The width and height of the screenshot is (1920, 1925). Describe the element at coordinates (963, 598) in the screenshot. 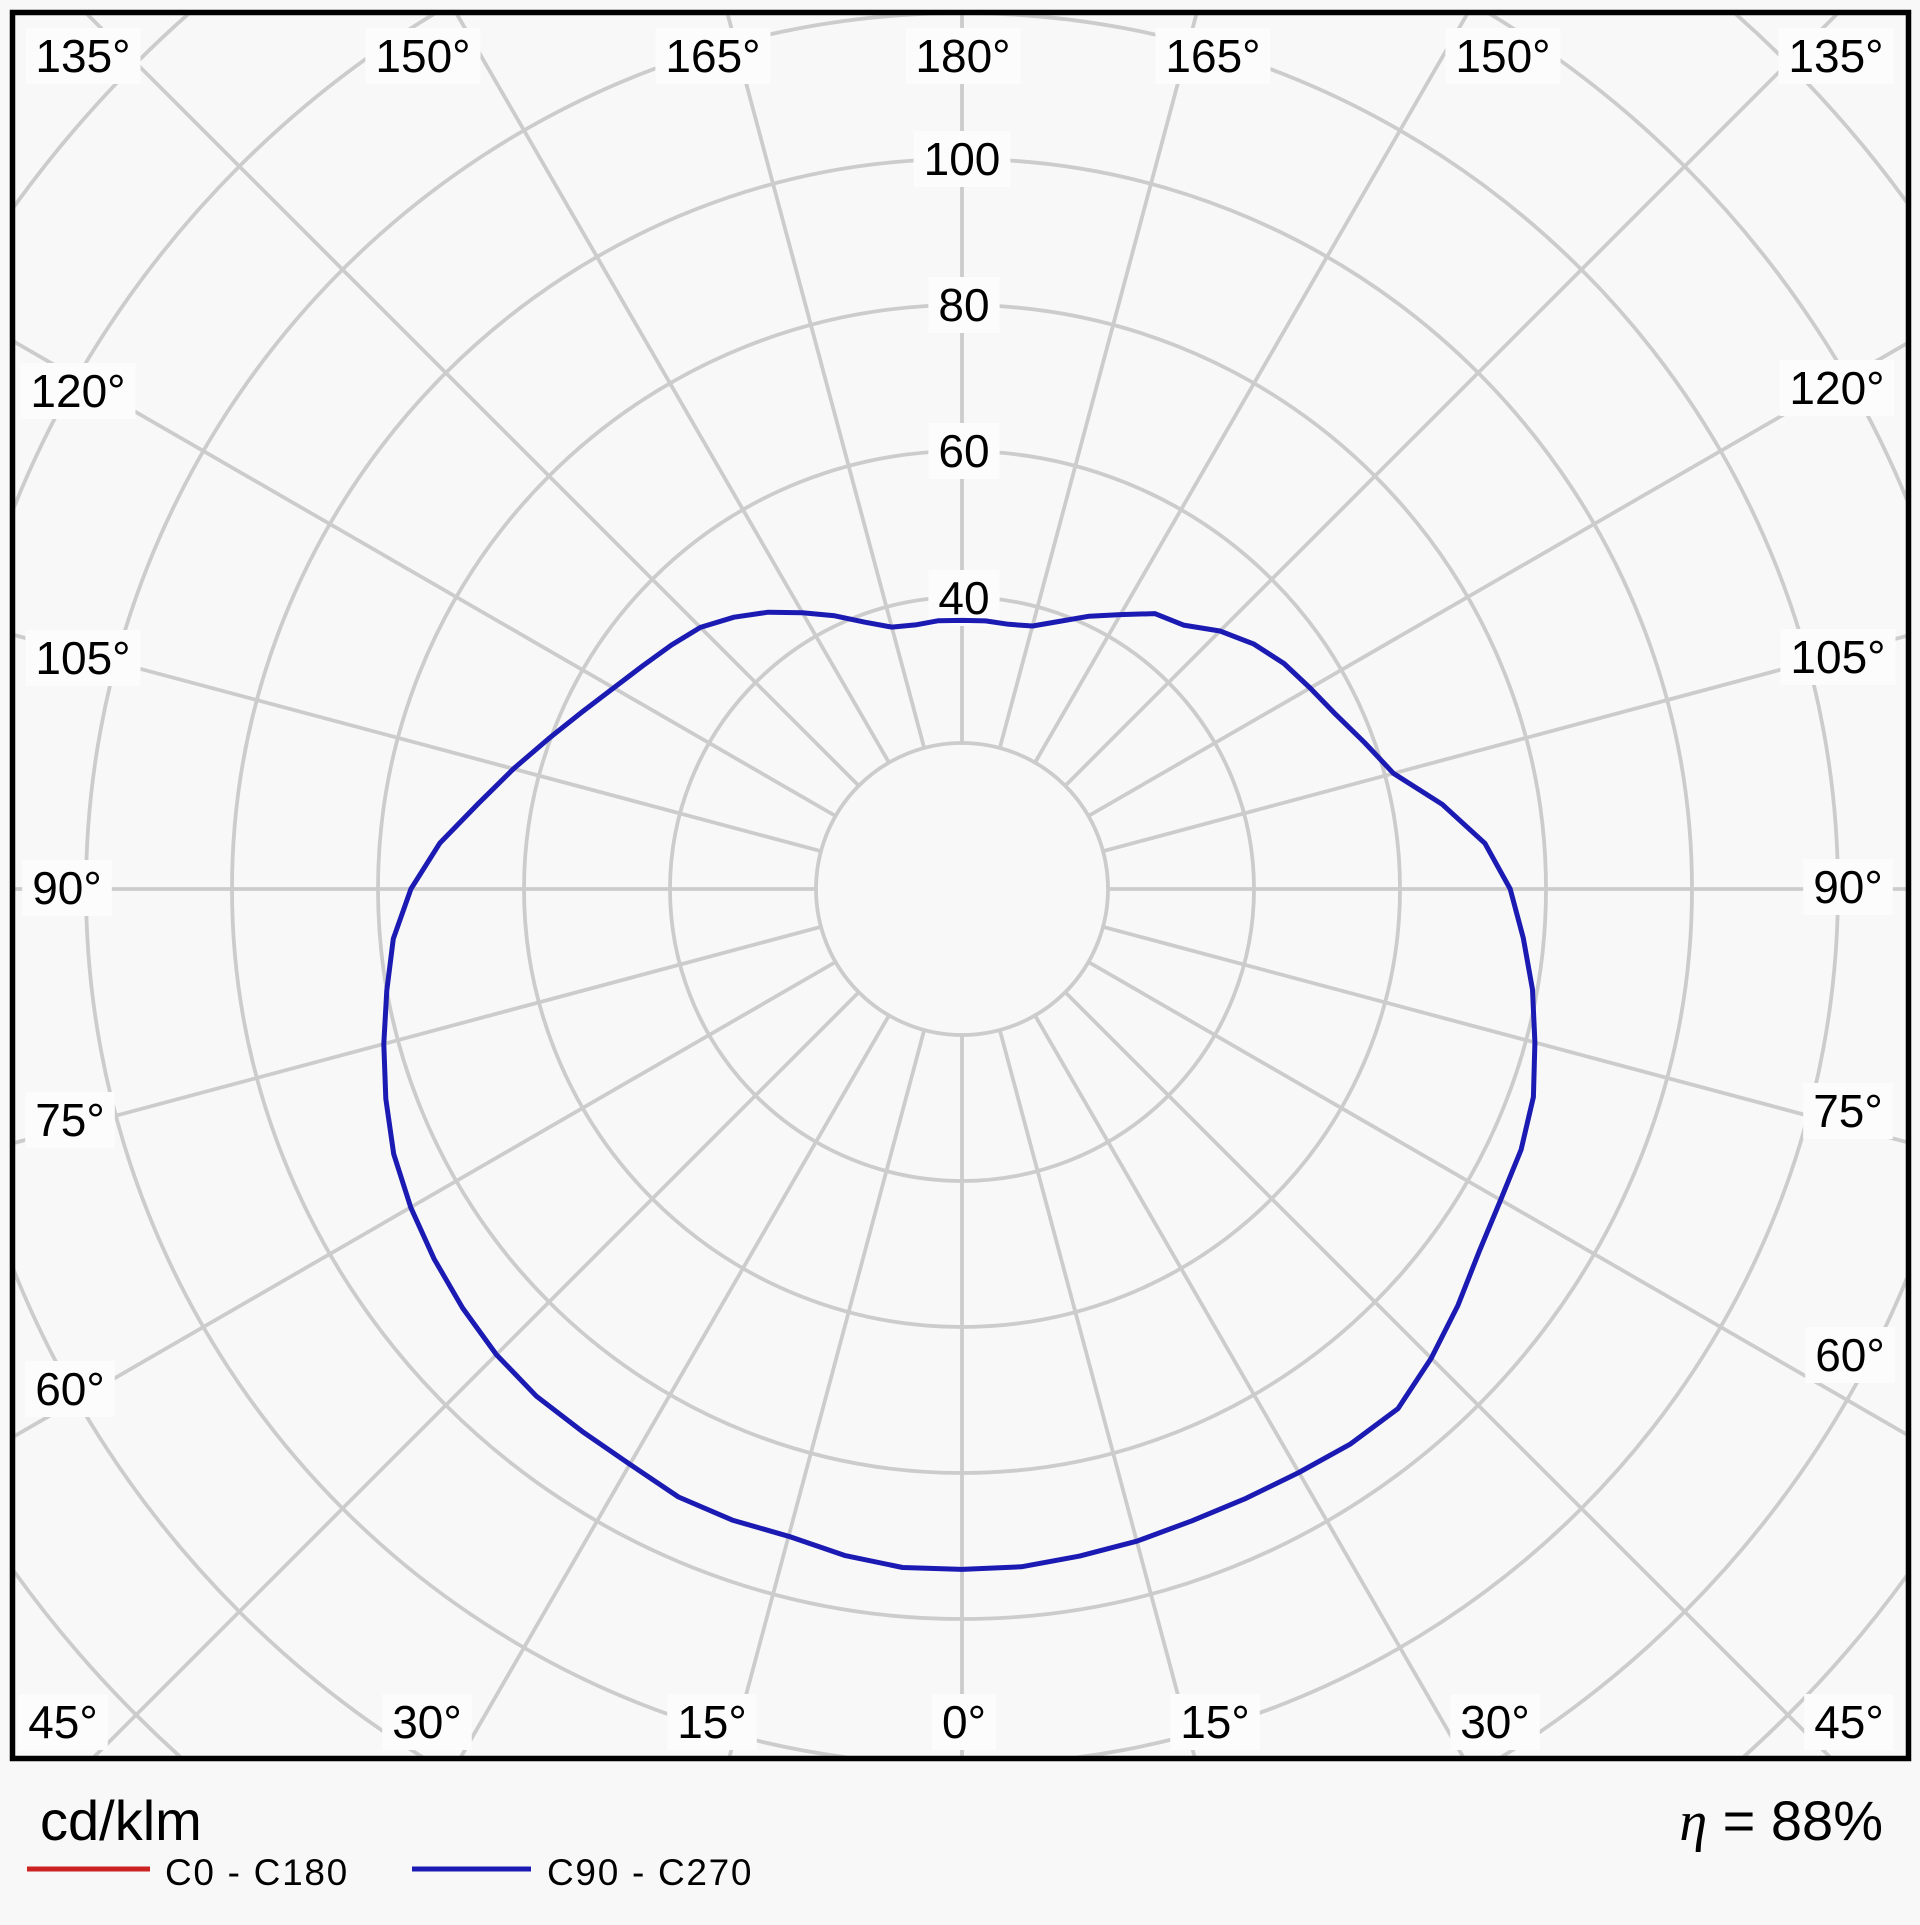

I see `svg-text: 40` at that location.